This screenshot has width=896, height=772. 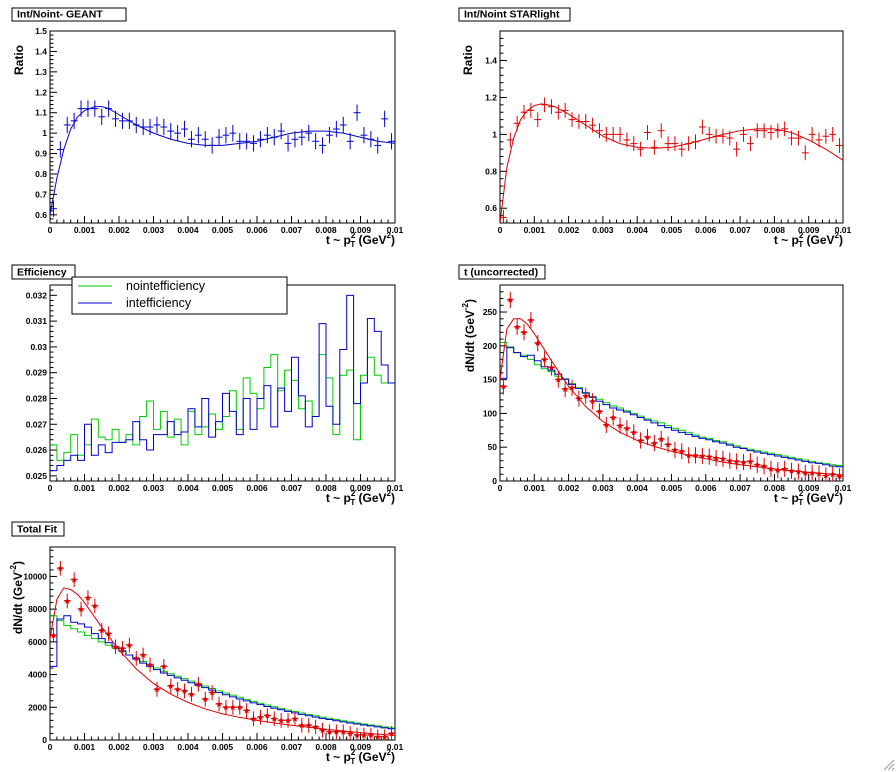 What do you see at coordinates (41, 174) in the screenshot?
I see `y-tick-label: 0.8` at bounding box center [41, 174].